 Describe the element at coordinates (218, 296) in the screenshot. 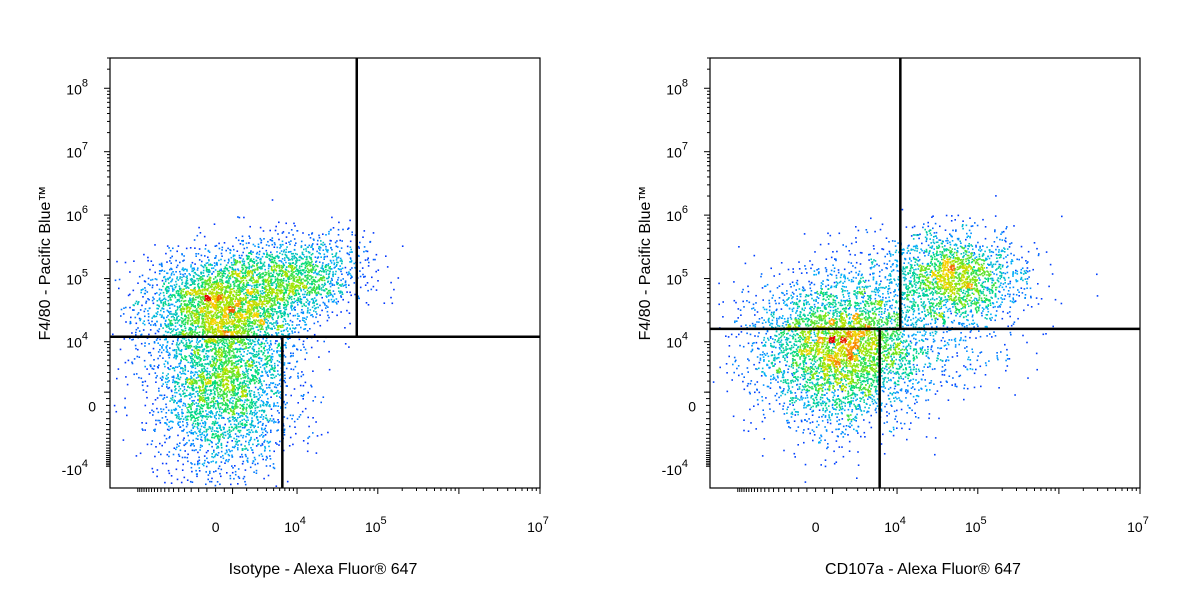

I see `data-point-2022` at that location.